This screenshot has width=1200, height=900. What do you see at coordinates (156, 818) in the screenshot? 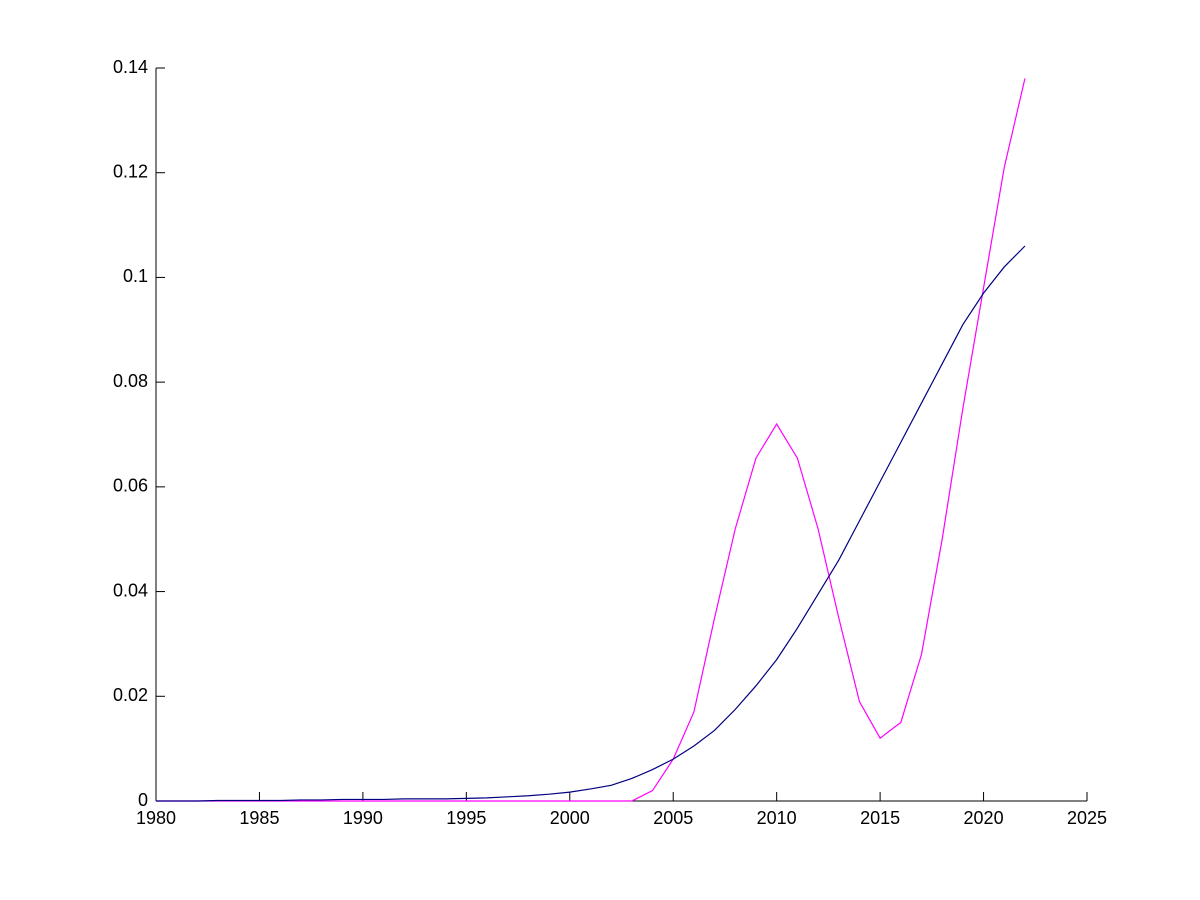
I see `x-tick-label: 1980` at bounding box center [156, 818].